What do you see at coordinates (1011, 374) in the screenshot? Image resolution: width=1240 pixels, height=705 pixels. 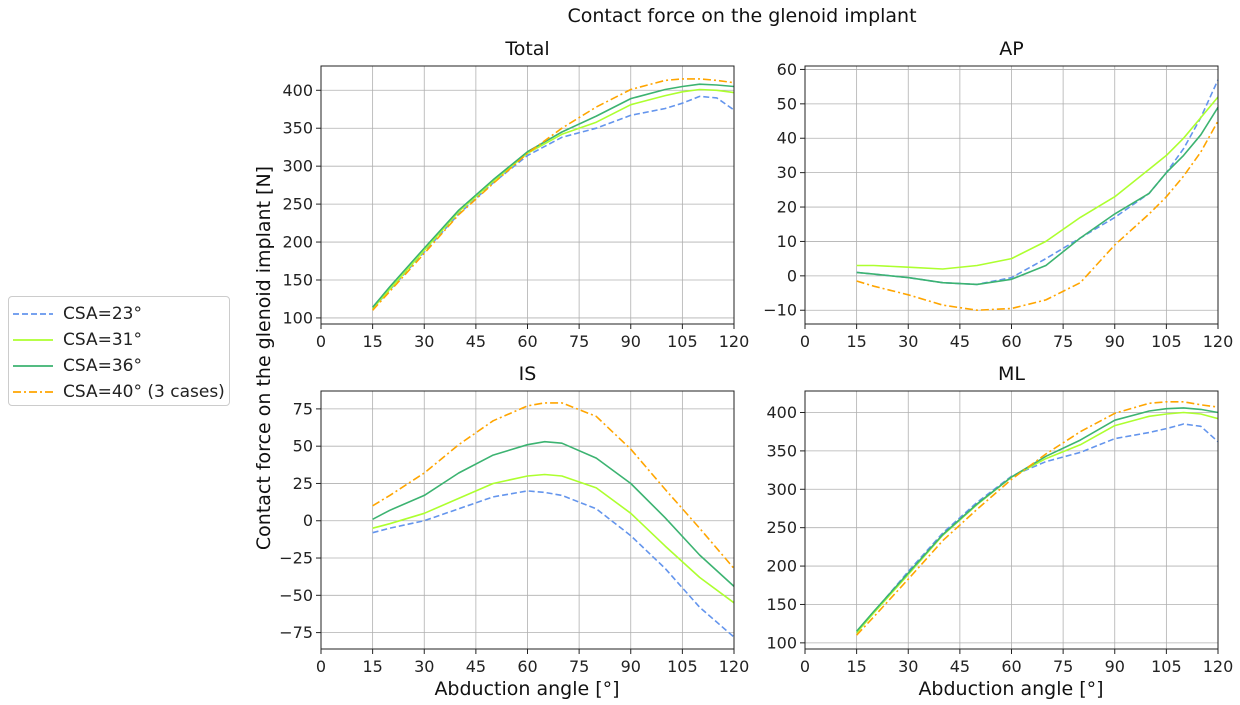 I see `subplot-title: ML` at bounding box center [1011, 374].